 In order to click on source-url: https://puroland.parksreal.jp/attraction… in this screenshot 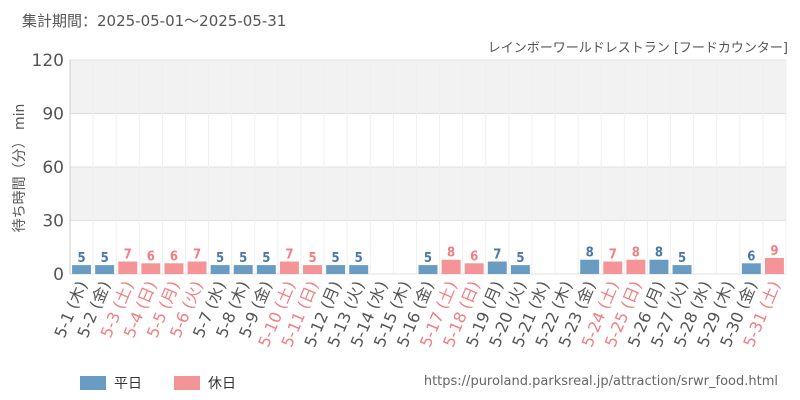, I will do `click(600, 381)`.